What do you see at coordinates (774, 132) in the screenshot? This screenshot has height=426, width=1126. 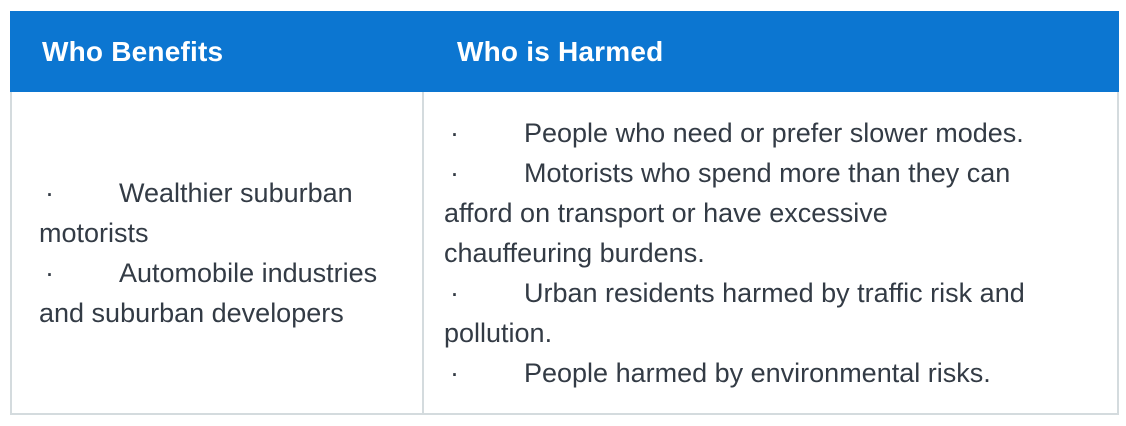 I see `list-item-text: People who need or prefer slower modes.` at bounding box center [774, 132].